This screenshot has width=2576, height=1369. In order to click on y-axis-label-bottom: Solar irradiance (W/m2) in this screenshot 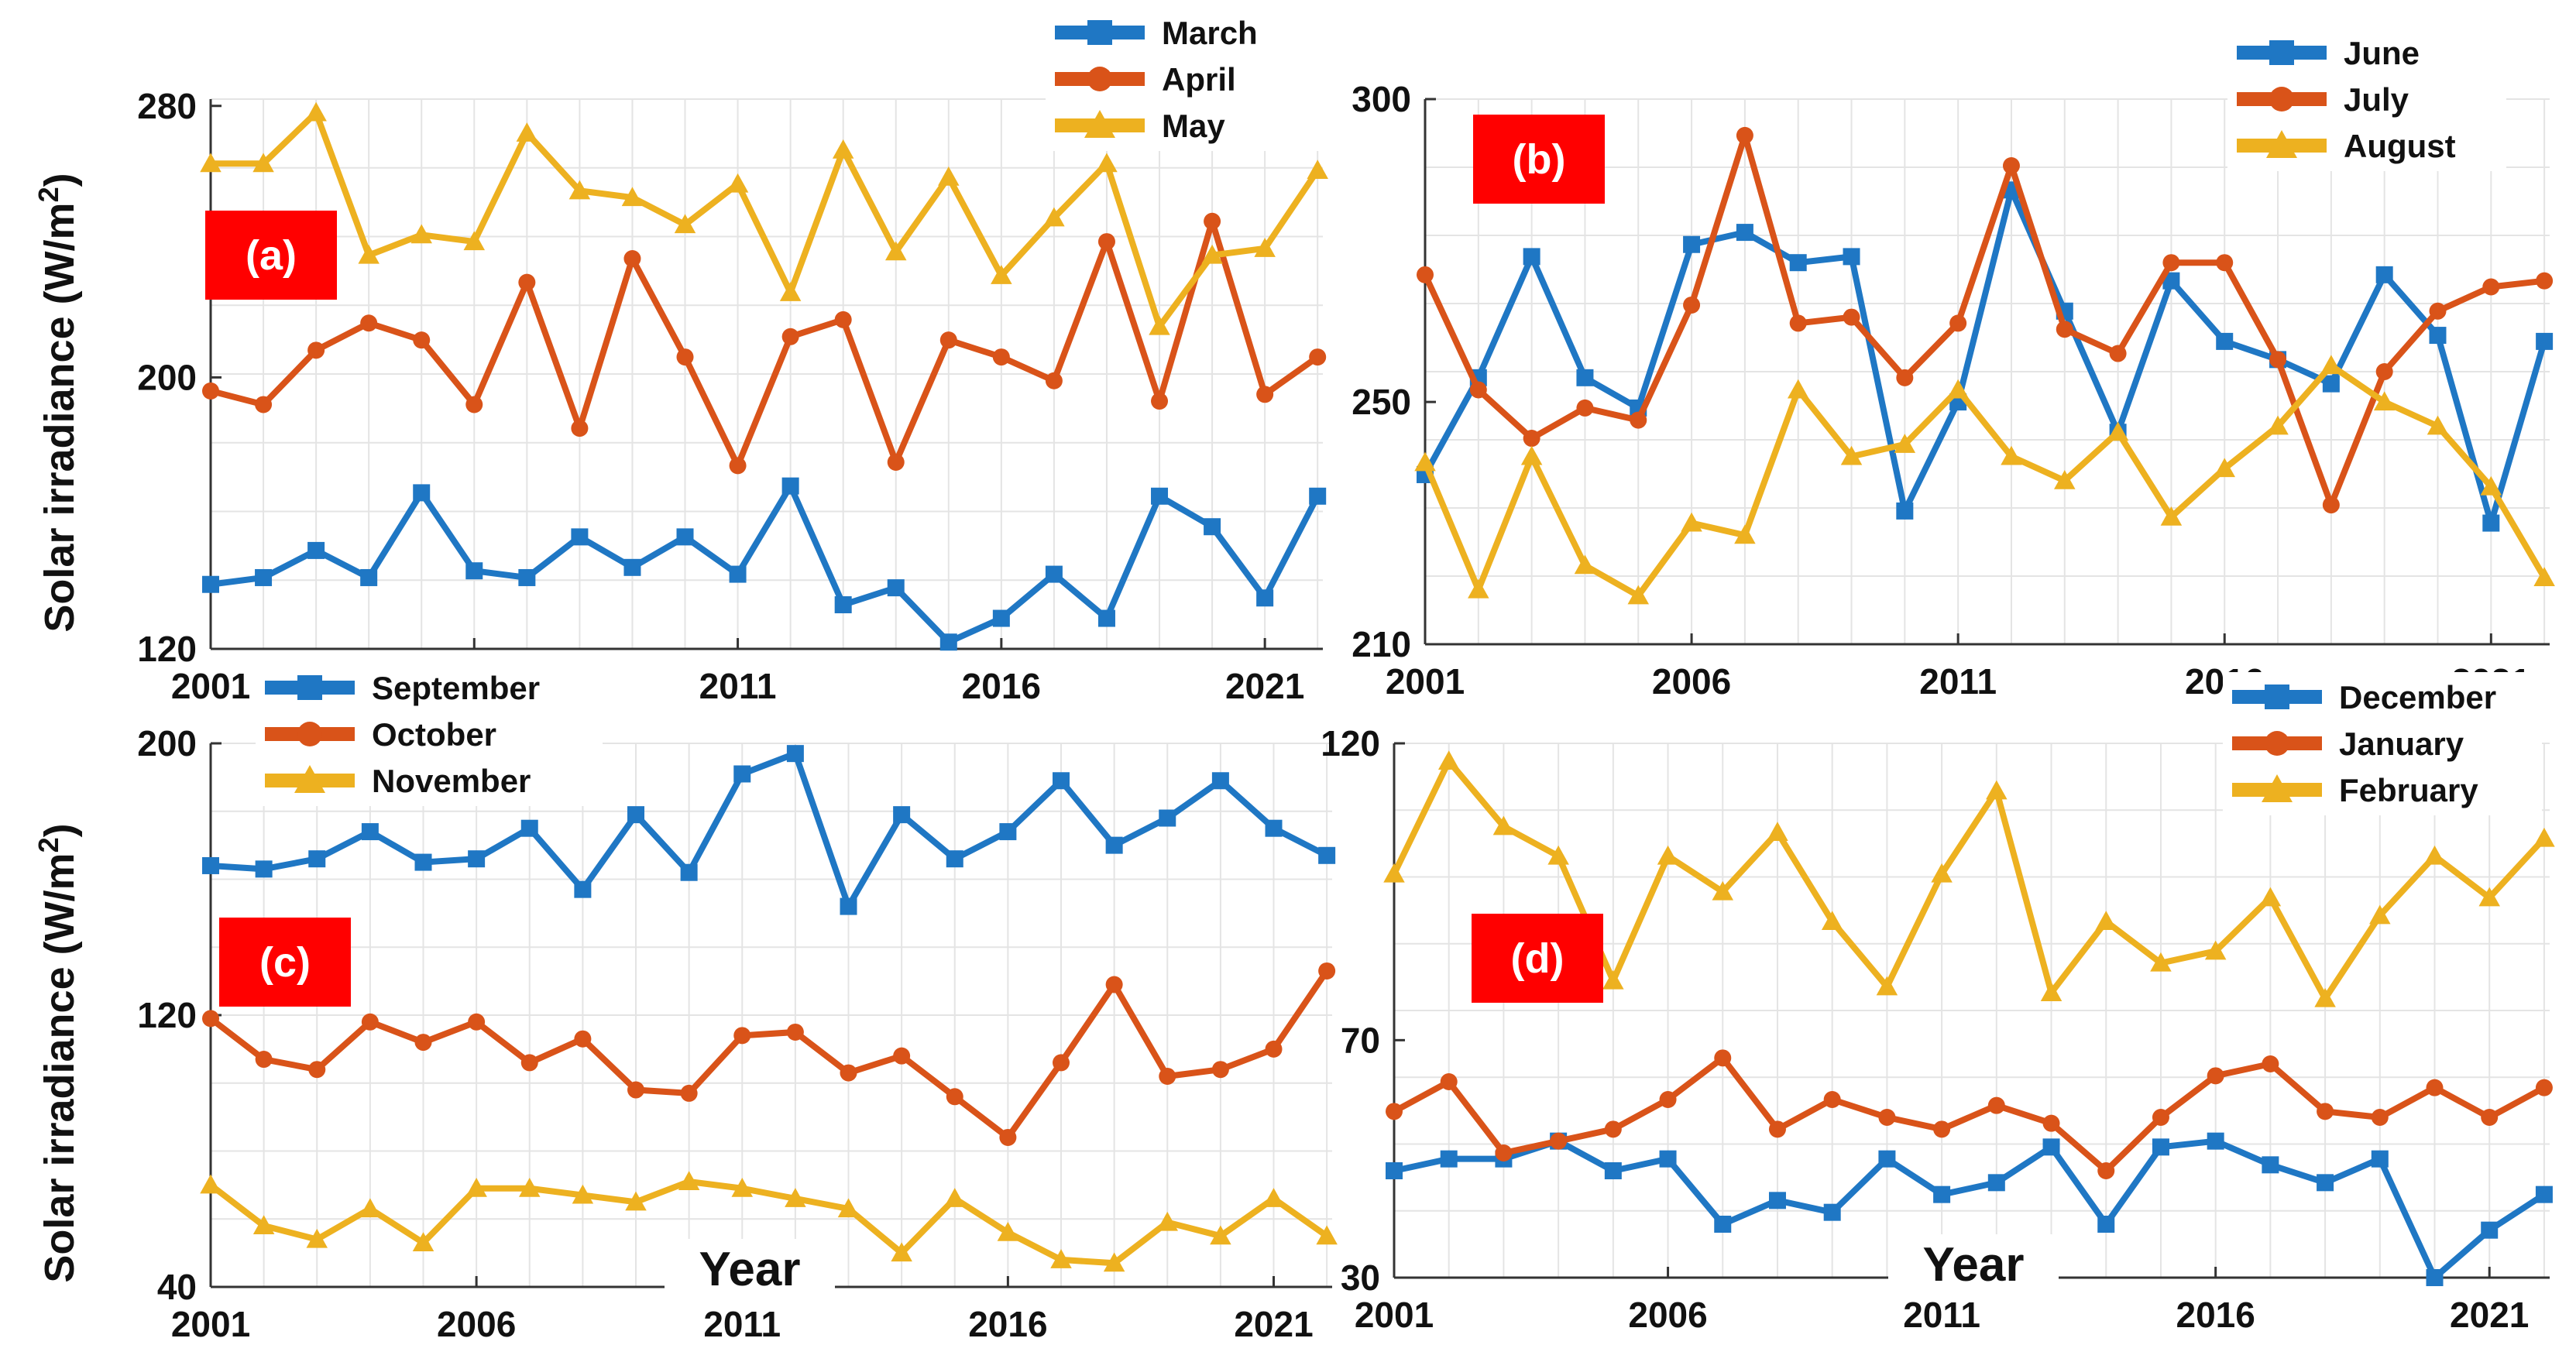, I will do `click(58, 1052)`.